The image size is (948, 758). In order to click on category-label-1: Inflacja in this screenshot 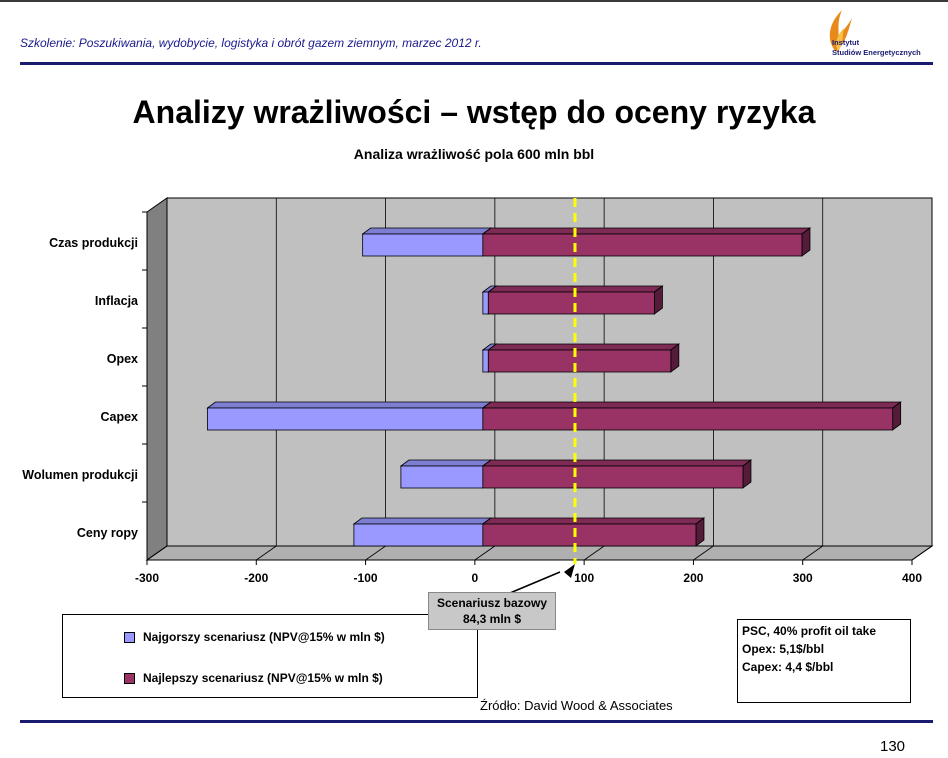, I will do `click(117, 301)`.